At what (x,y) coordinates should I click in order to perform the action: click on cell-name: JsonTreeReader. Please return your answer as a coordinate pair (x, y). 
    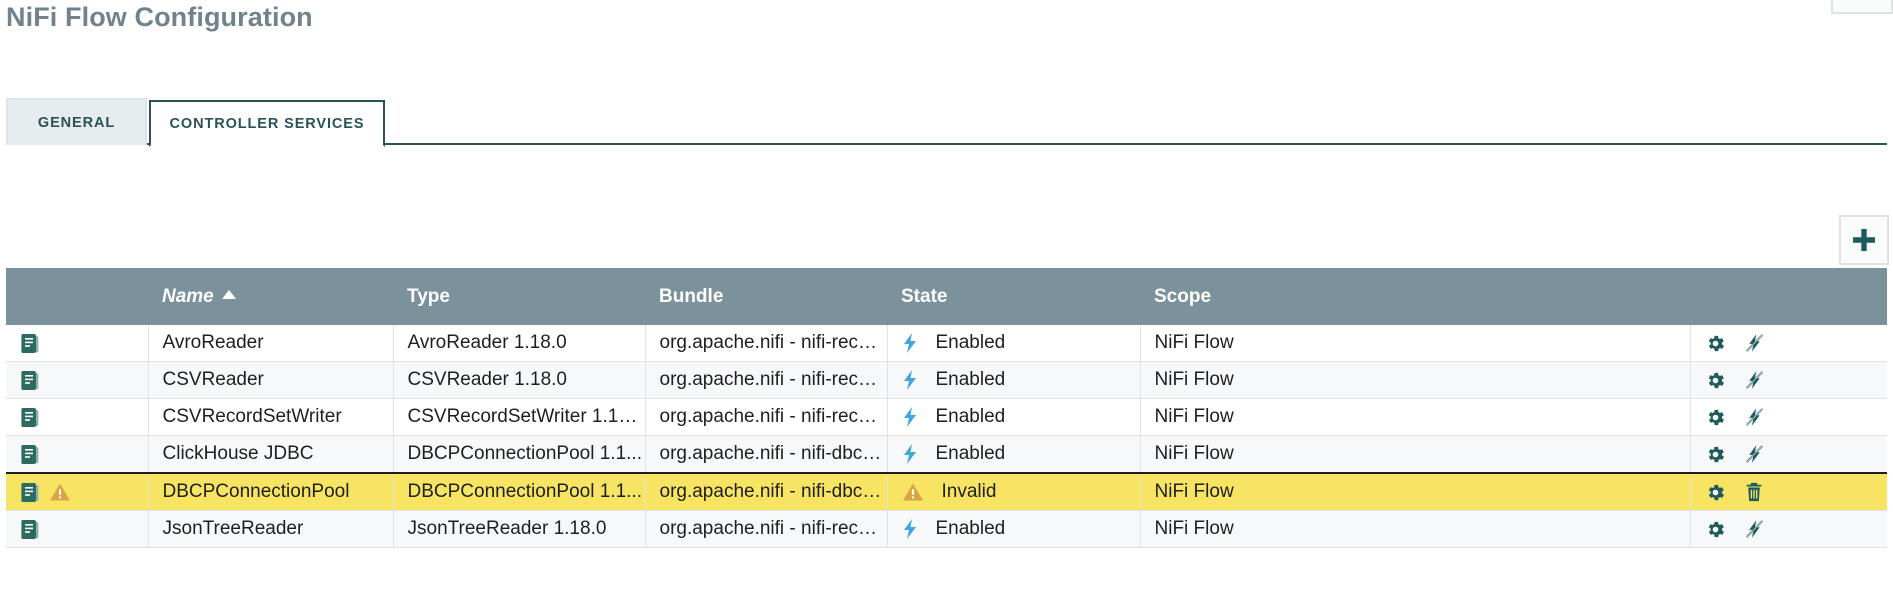
    Looking at the image, I should click on (271, 529).